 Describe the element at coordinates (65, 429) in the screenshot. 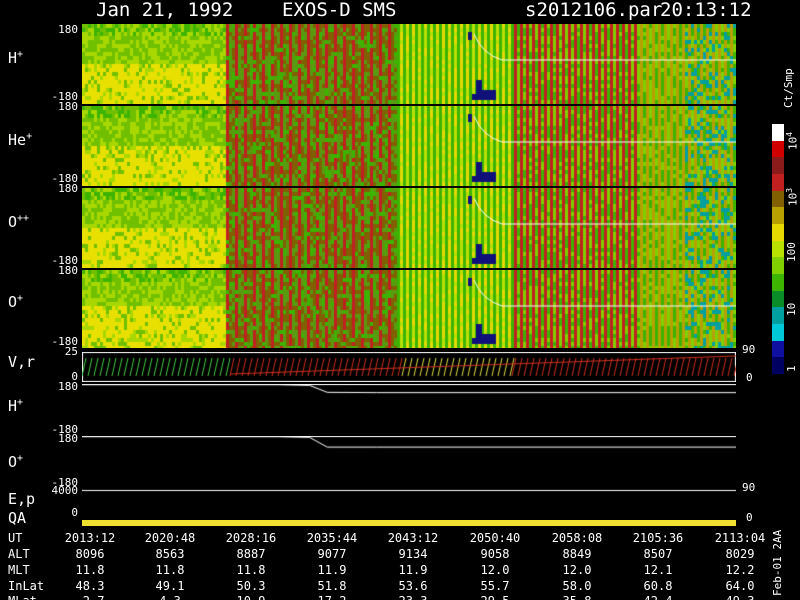

I see `line0-ymin: -180` at that location.